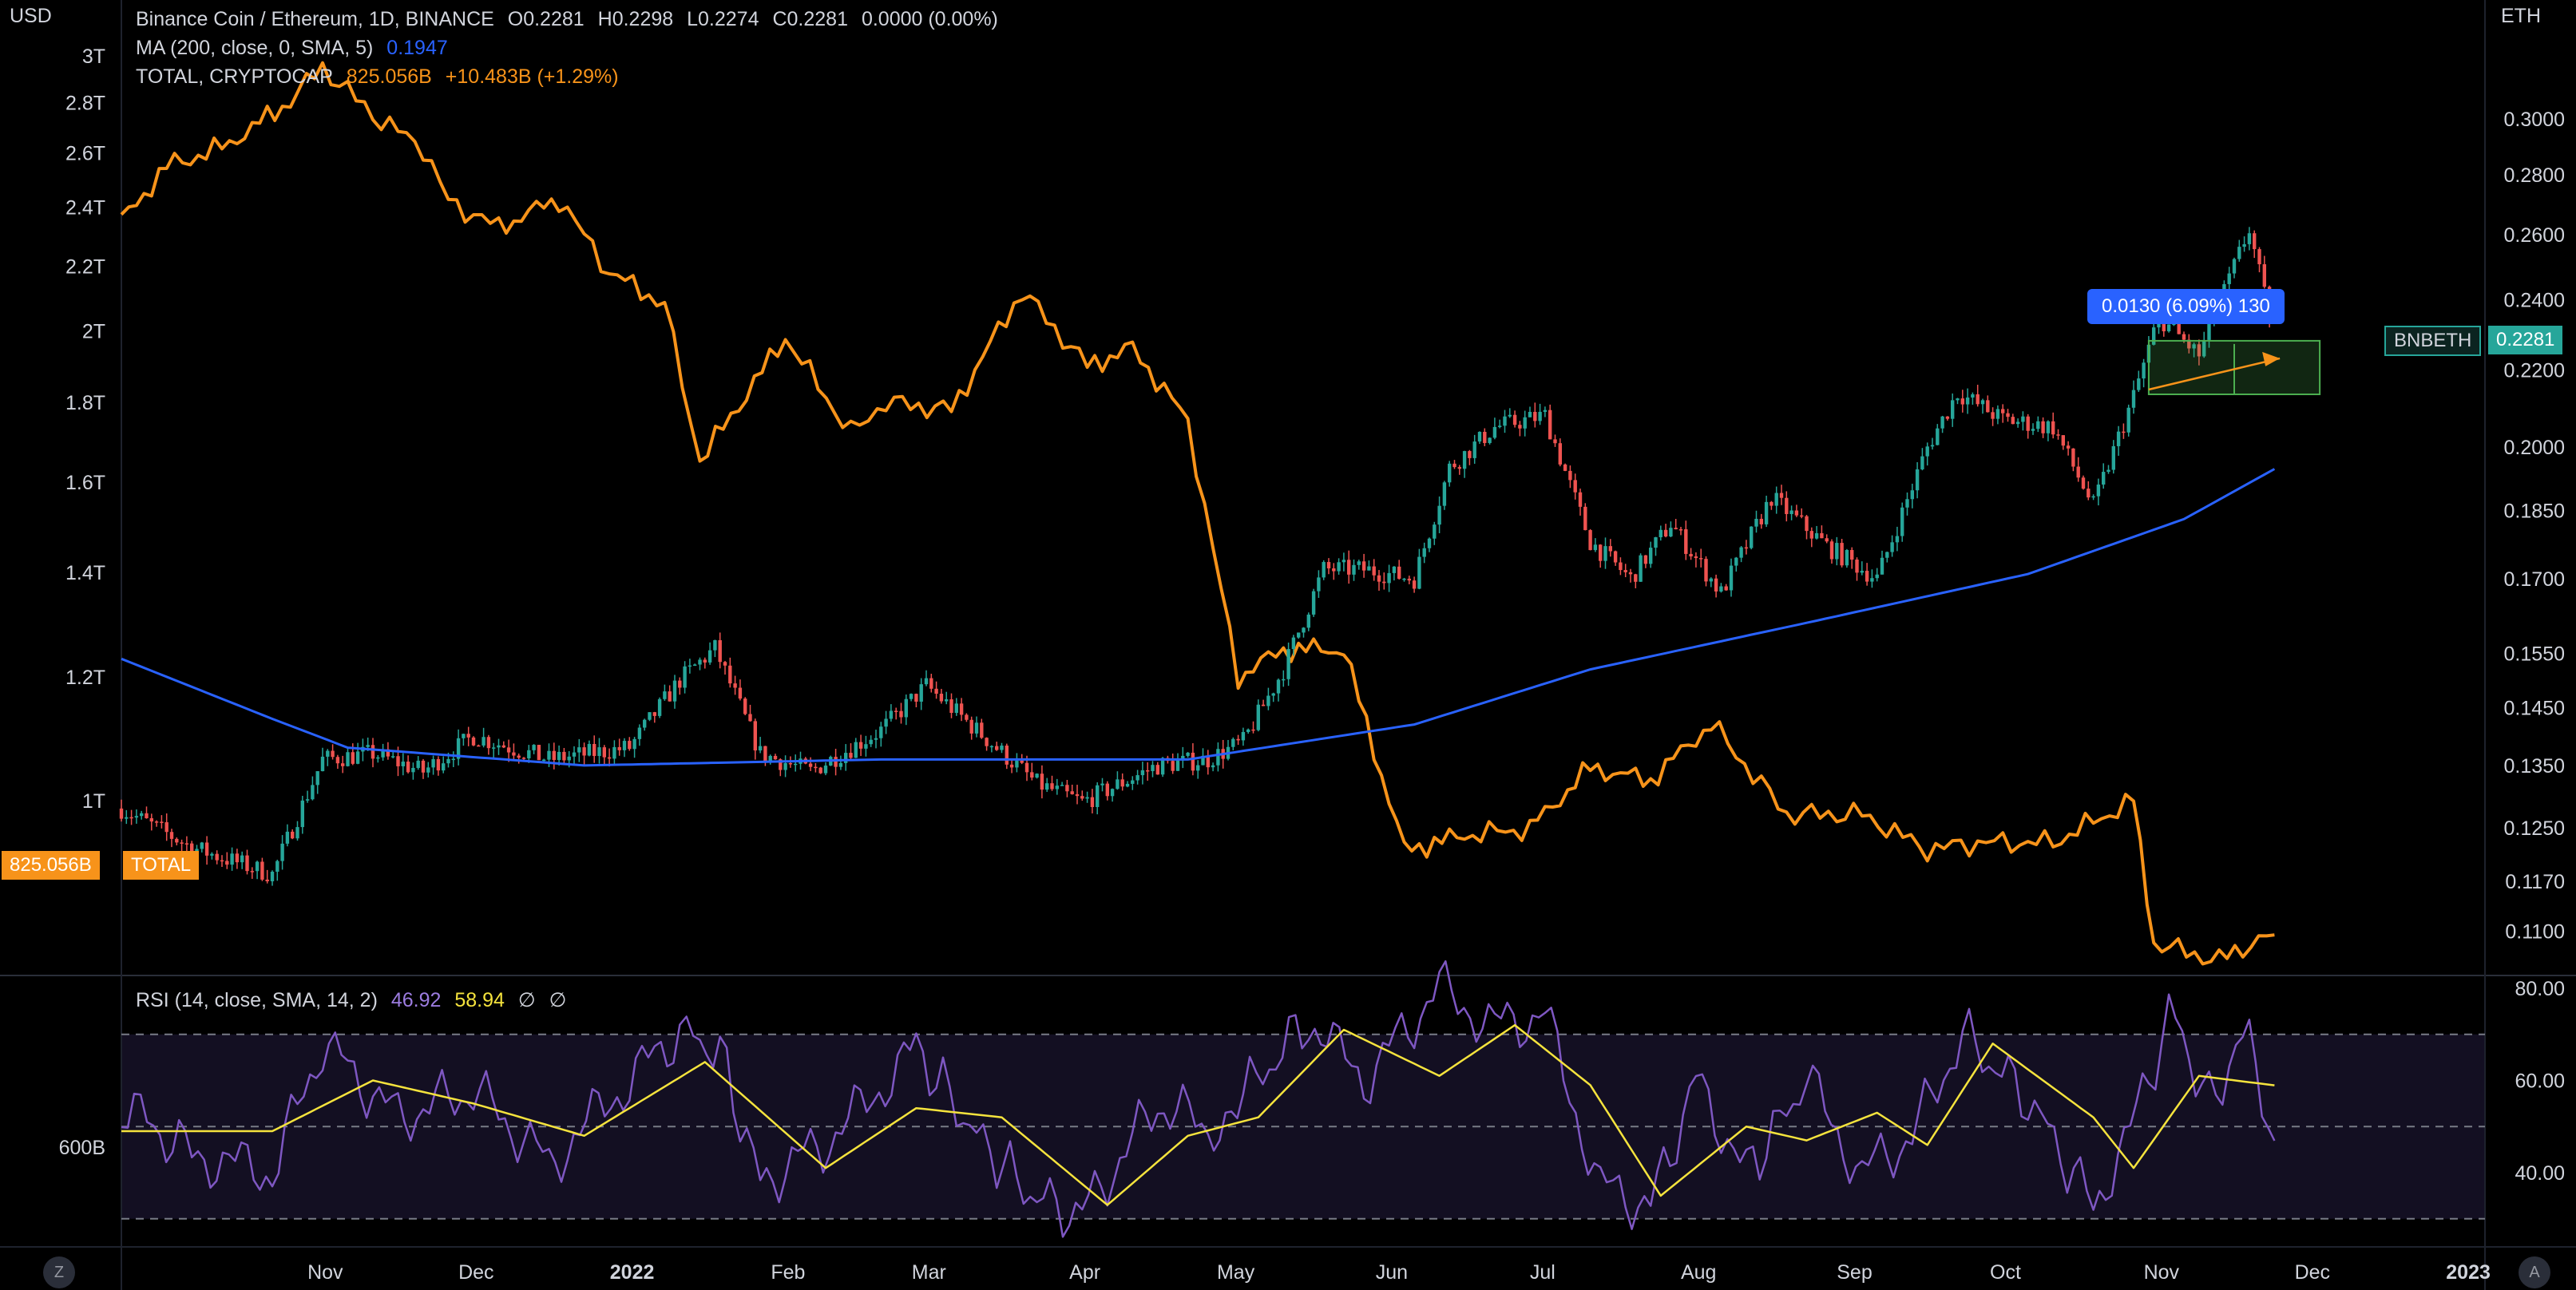 This screenshot has height=1290, width=2576. I want to click on time-axis-tick: Mar, so click(929, 1273).